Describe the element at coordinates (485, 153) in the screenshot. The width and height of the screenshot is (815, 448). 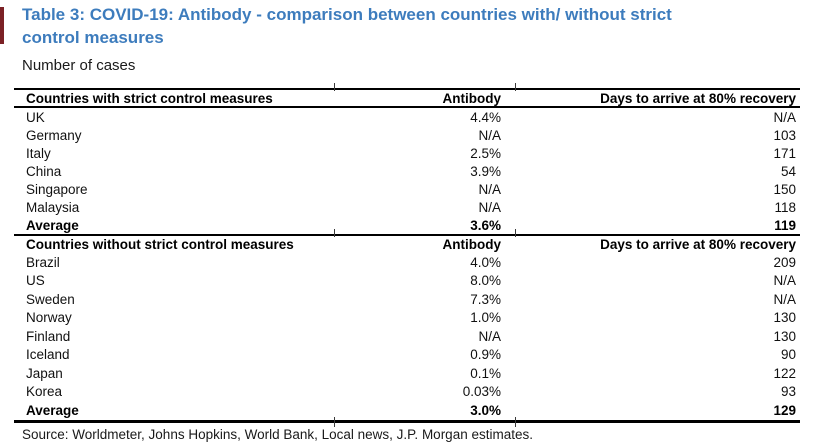
I see `antibody-cell: 2.5%` at that location.